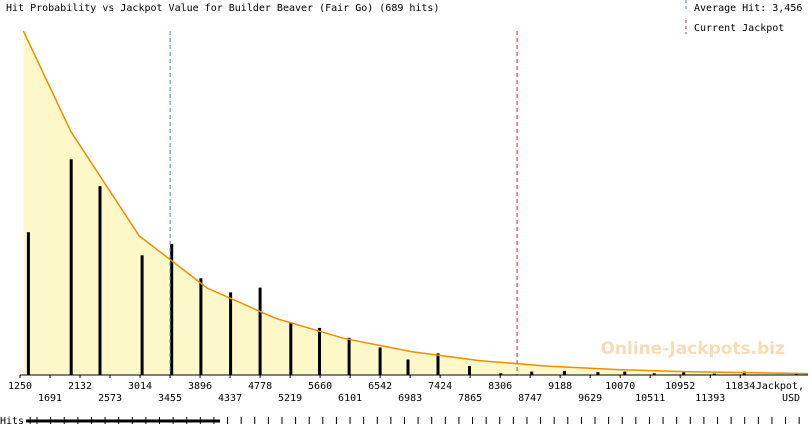  What do you see at coordinates (12, 420) in the screenshot?
I see `hits-label: Hits` at bounding box center [12, 420].